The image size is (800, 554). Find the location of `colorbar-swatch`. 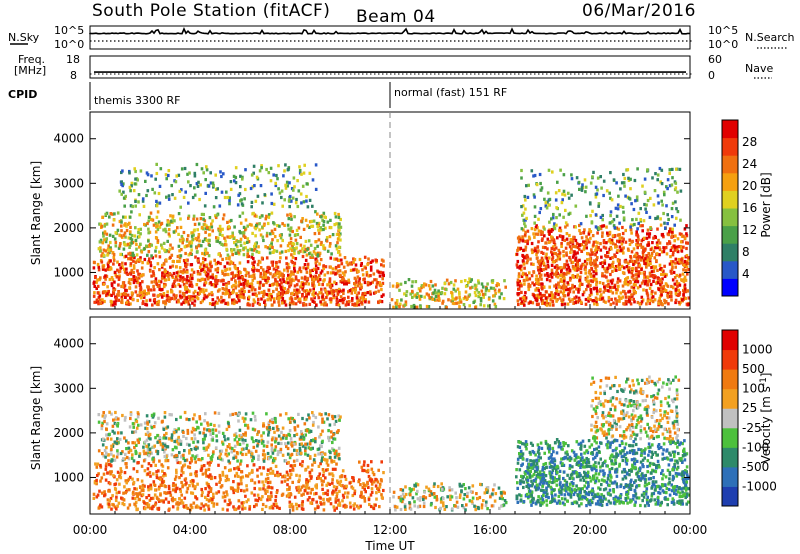

colorbar-swatch is located at coordinates (730, 146).